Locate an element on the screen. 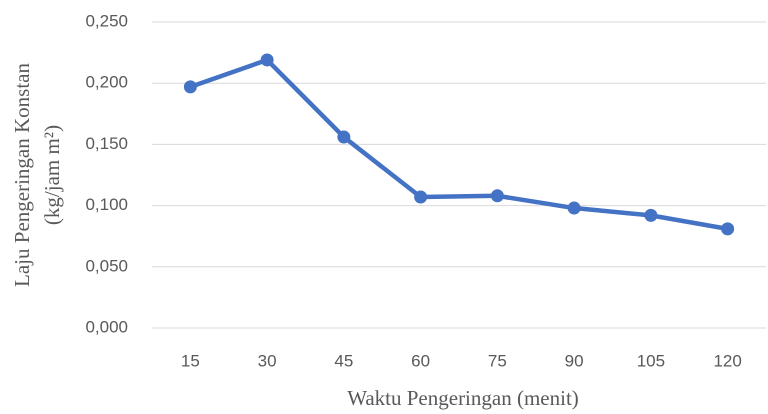  x-tick-label: 75 is located at coordinates (497, 360).